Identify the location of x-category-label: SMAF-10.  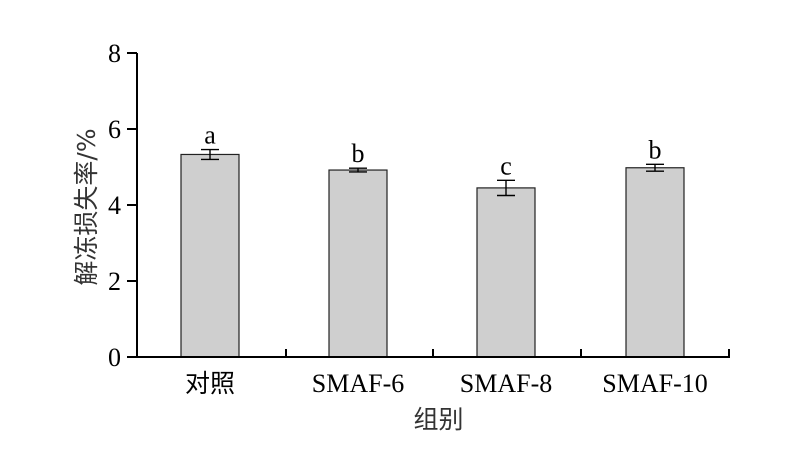
(654, 383).